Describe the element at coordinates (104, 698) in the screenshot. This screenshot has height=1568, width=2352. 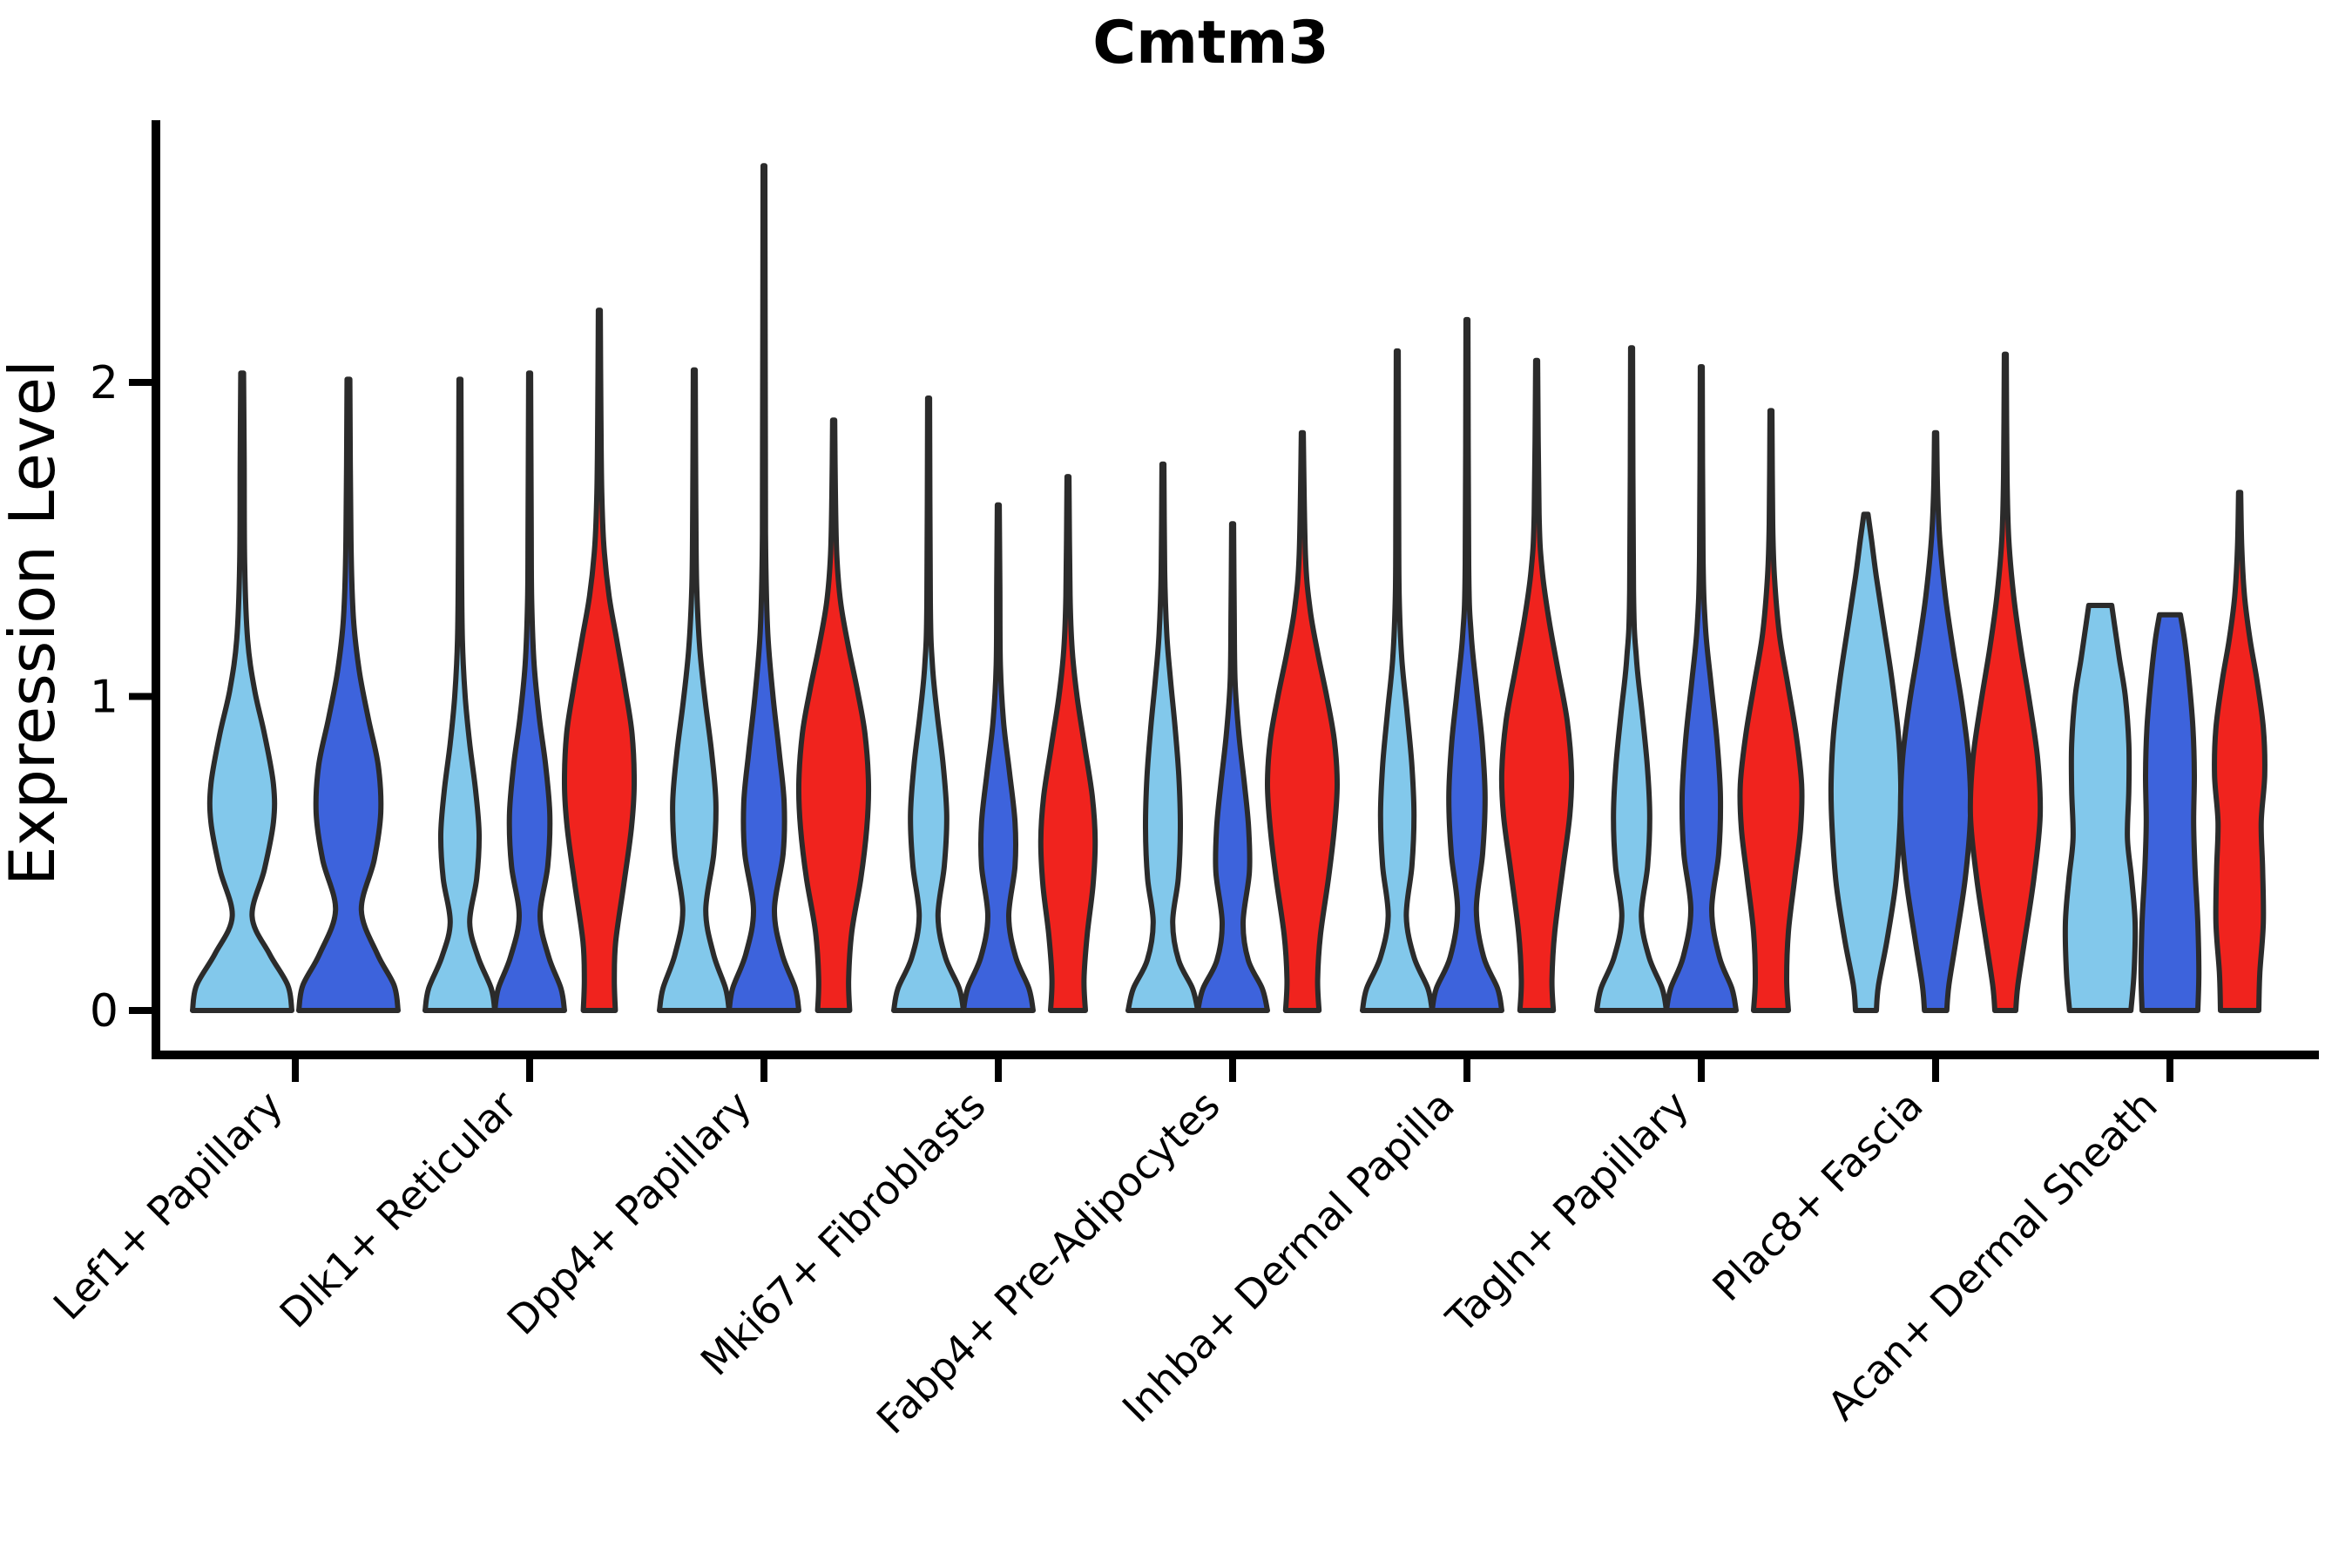
I see `y-tick-label: 1` at that location.